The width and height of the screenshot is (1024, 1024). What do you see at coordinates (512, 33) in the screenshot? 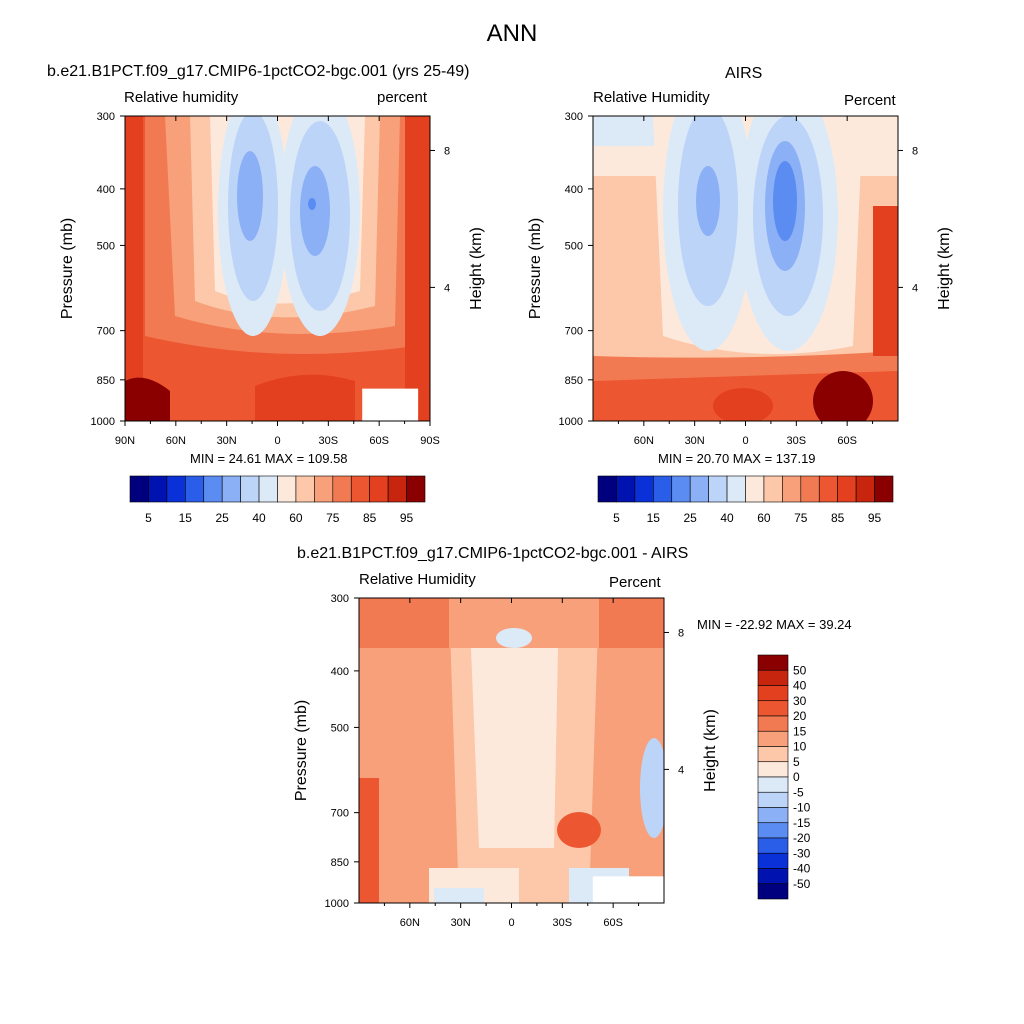
I see `page-title: ANN` at bounding box center [512, 33].